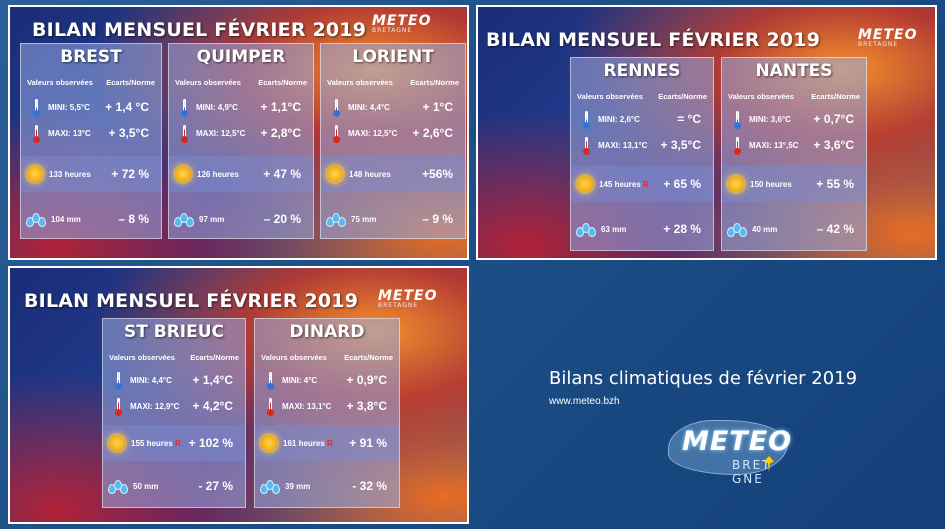 This screenshot has width=945, height=529. Describe the element at coordinates (682, 229) in the screenshot. I see `rain-deviation: + 28 %` at that location.